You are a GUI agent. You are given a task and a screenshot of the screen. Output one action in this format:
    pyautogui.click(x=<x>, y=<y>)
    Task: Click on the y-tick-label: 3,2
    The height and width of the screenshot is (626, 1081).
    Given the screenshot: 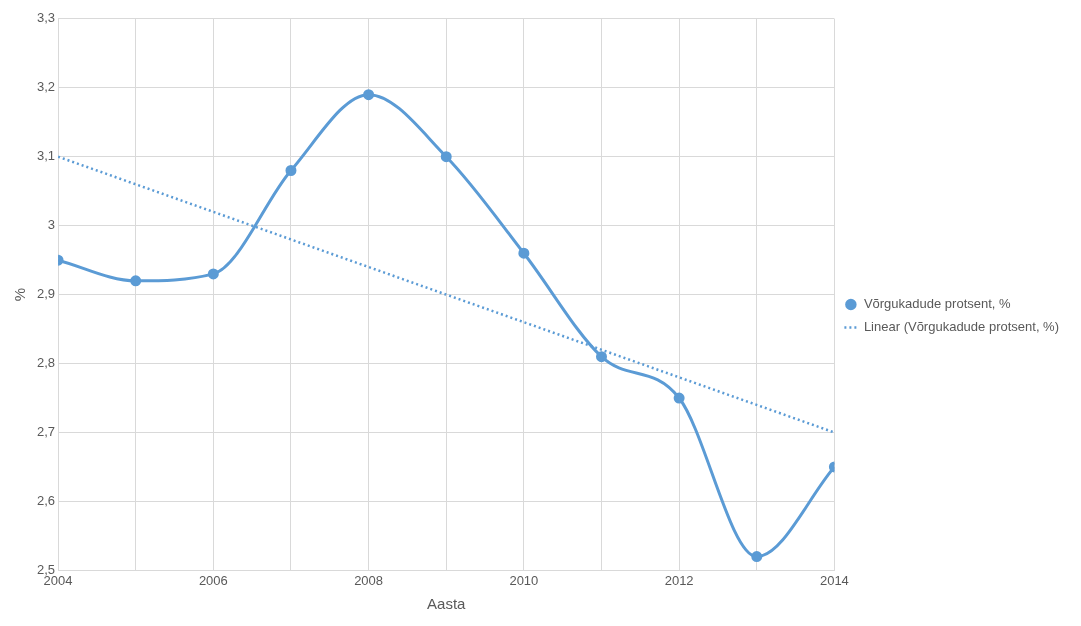 What is the action you would take?
    pyautogui.click(x=46, y=87)
    